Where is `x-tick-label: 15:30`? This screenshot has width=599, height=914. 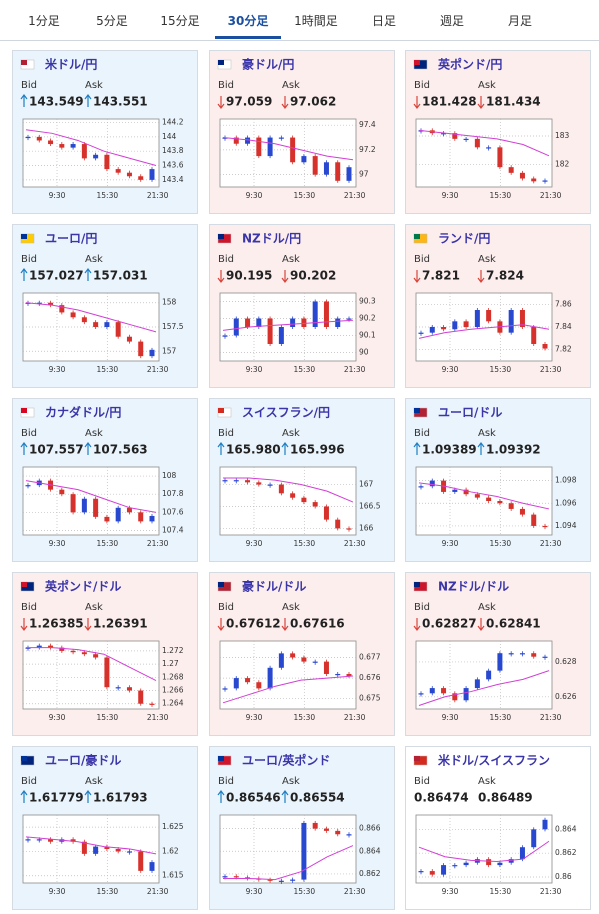
x-tick-label: 15:30 is located at coordinates (304, 891).